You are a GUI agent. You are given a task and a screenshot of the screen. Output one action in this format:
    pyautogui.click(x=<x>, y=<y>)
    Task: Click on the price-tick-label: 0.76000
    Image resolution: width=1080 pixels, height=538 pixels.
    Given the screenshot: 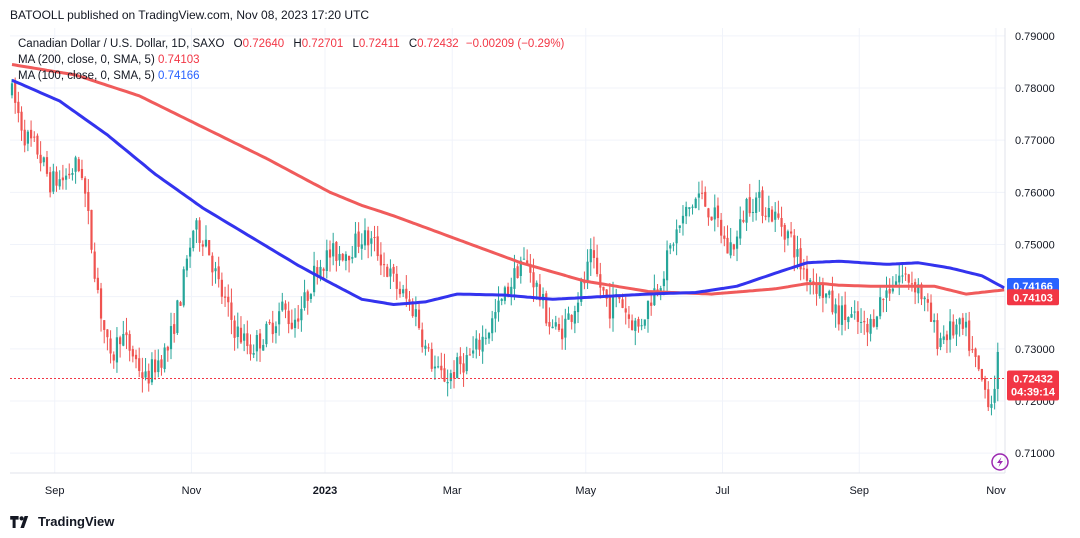 What is the action you would take?
    pyautogui.click(x=1035, y=193)
    